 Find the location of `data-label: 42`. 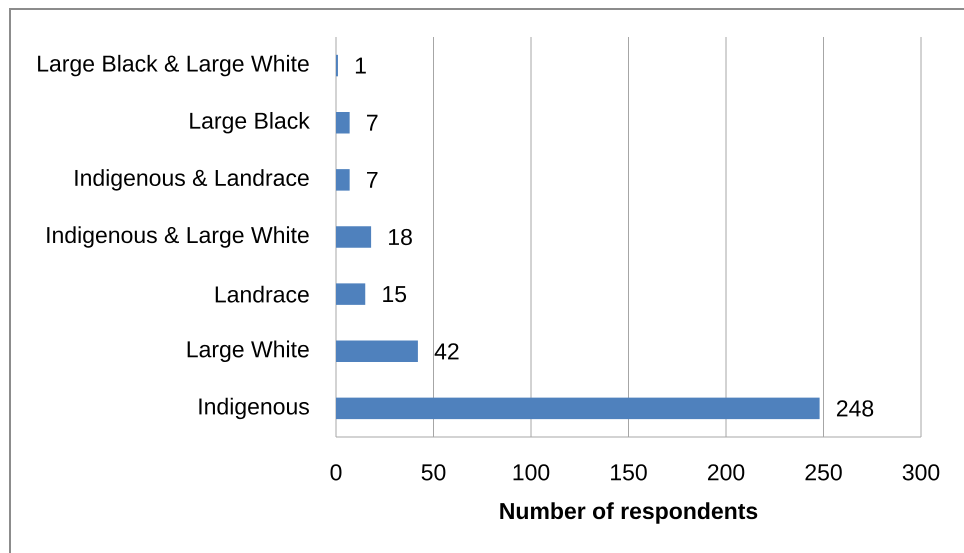

data-label: 42 is located at coordinates (446, 351).